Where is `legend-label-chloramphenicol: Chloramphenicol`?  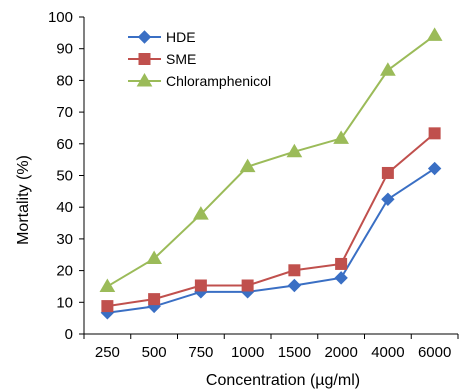 legend-label-chloramphenicol: Chloramphenicol is located at coordinates (218, 81).